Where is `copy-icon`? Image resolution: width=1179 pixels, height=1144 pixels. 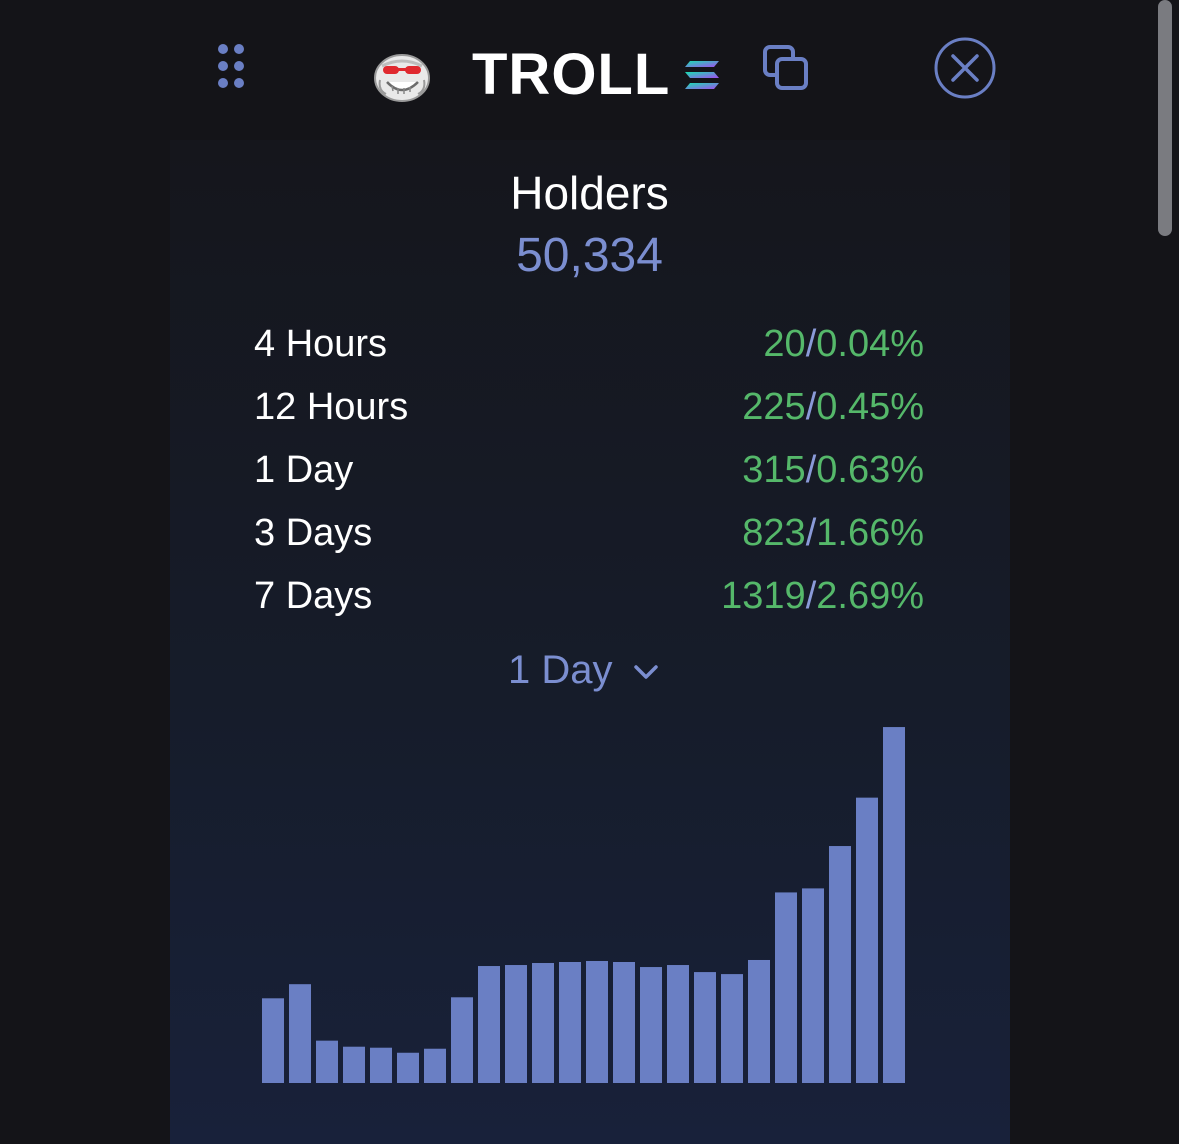
copy-icon is located at coordinates (786, 68).